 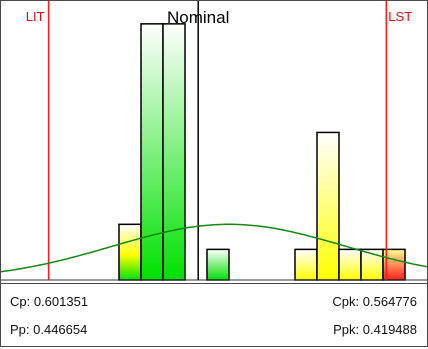 I want to click on fit-curve-group, so click(x=214, y=248).